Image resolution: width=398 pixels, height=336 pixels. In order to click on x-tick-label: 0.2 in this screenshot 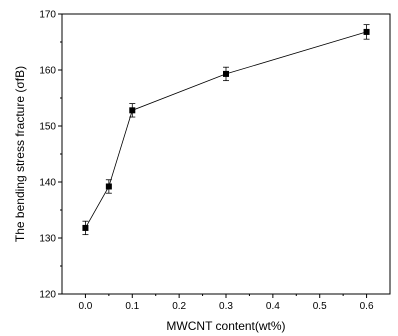, I will do `click(179, 306)`.